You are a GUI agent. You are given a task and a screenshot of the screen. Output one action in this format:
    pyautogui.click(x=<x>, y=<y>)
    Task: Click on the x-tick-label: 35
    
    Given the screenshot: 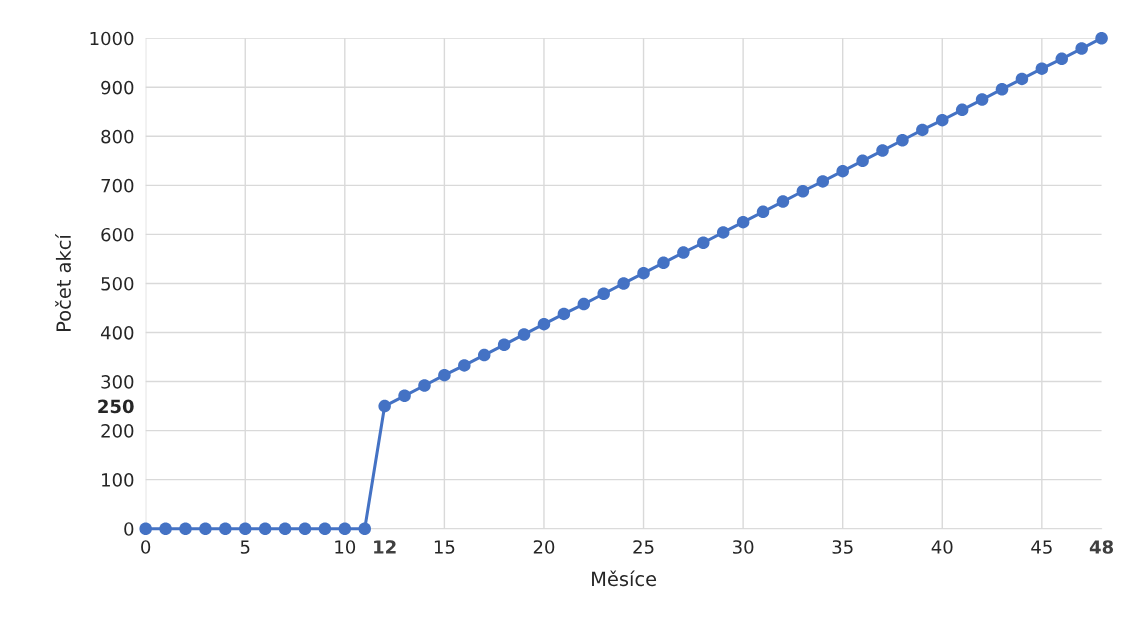 What is the action you would take?
    pyautogui.click(x=842, y=547)
    